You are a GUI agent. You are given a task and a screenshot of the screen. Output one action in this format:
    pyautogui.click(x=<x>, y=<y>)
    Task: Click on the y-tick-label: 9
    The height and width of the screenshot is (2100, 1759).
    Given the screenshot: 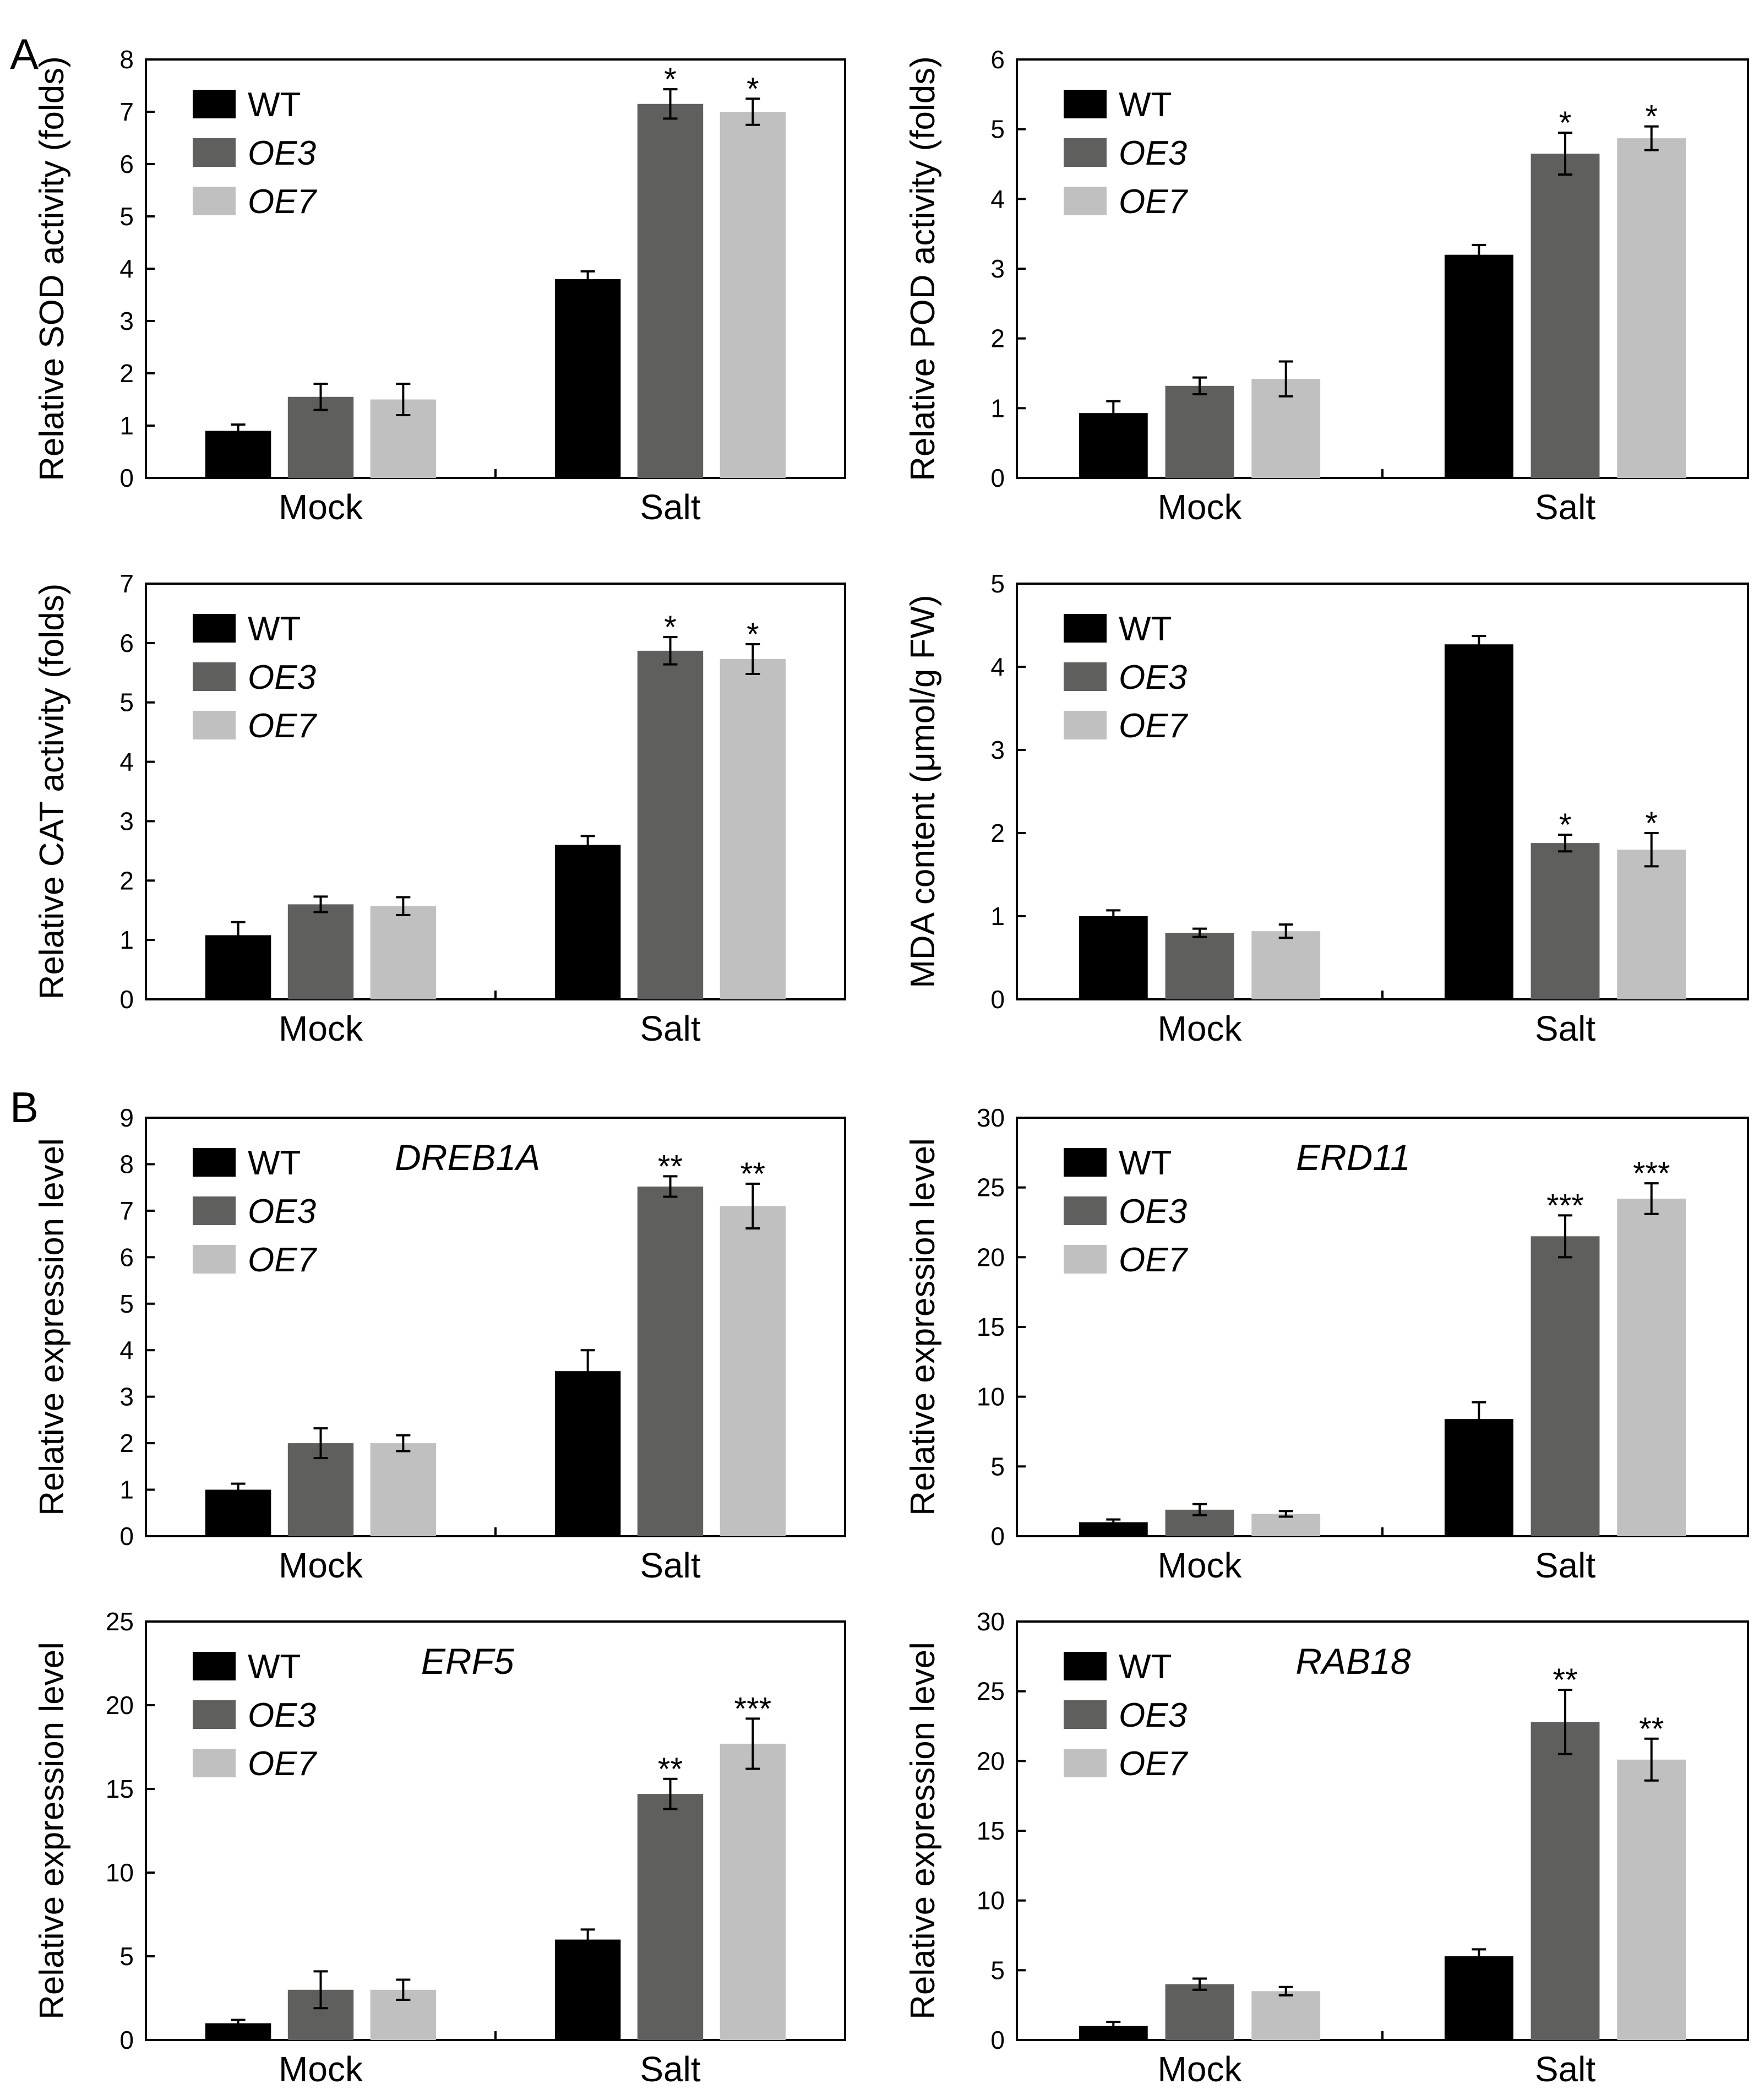 What is the action you would take?
    pyautogui.click(x=127, y=1117)
    